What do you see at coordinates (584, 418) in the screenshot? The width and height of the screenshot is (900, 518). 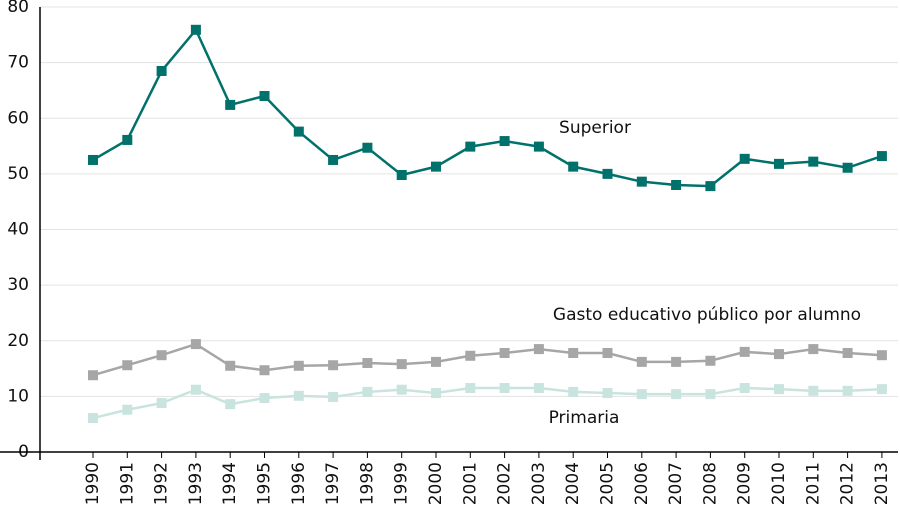 I see `series-label: Primaria` at bounding box center [584, 418].